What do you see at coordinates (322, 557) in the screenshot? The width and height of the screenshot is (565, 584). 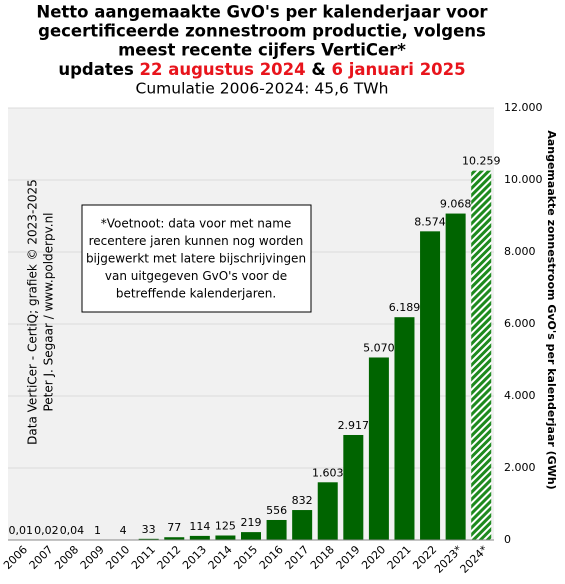 I see `x-tick-label: 2018` at bounding box center [322, 557].